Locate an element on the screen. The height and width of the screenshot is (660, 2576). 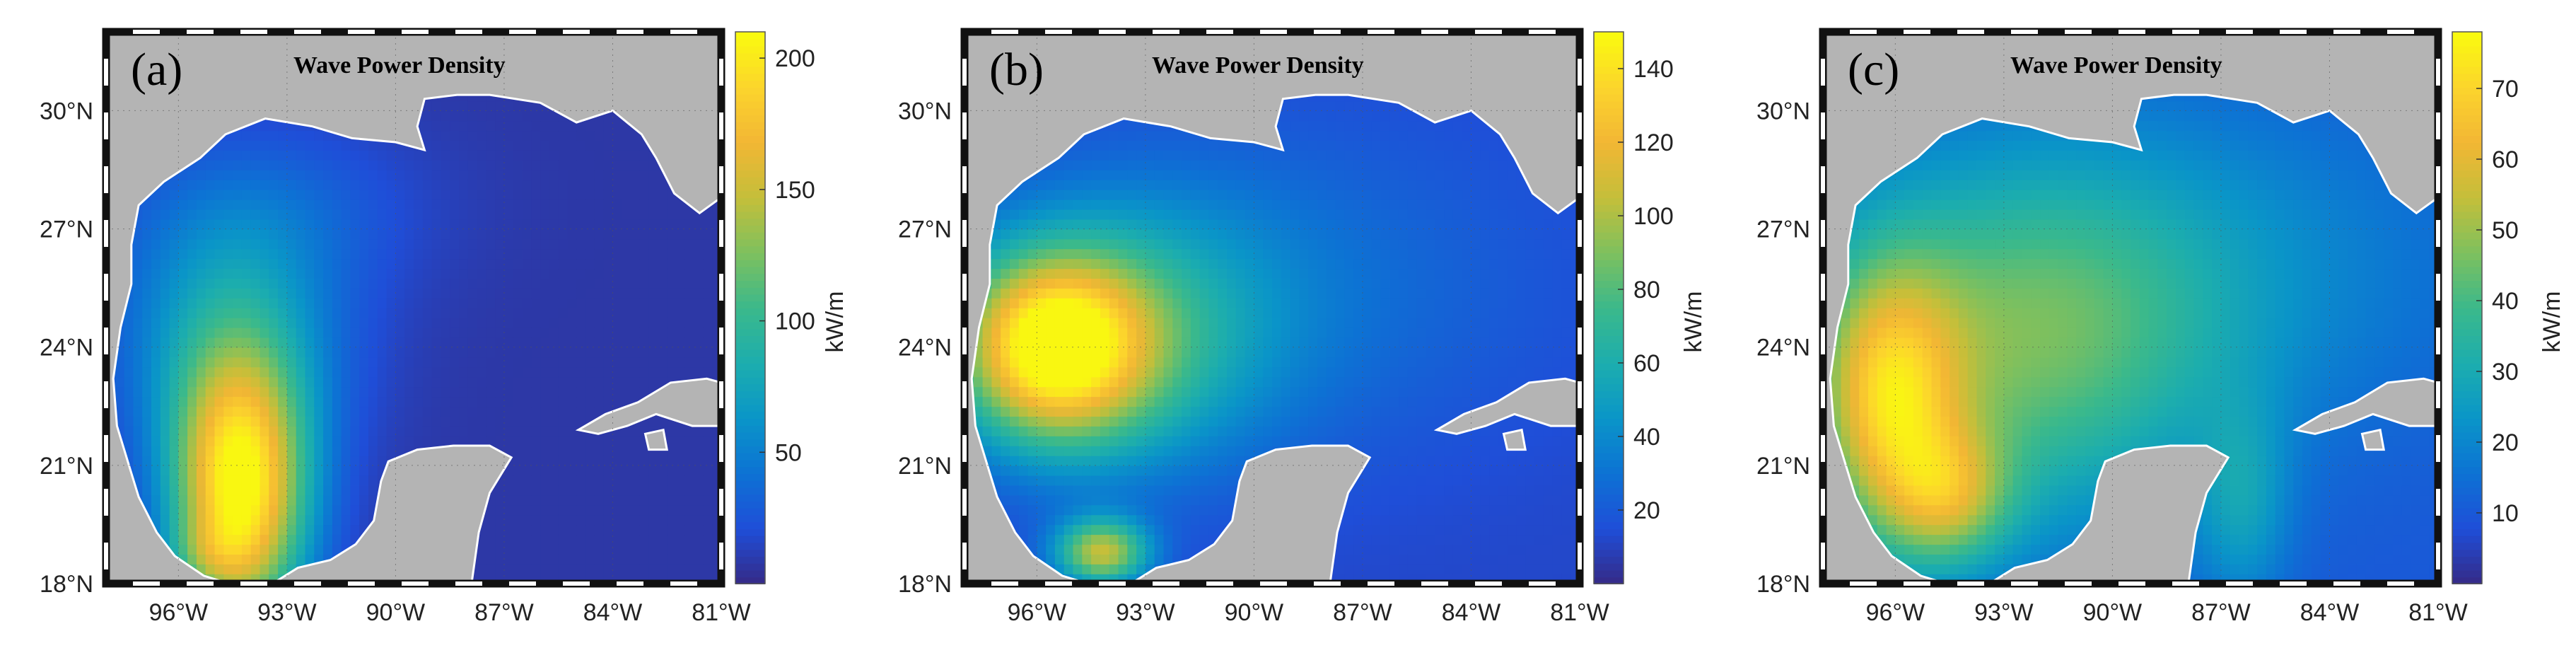
colorbar-tick-label: 150 is located at coordinates (795, 191).